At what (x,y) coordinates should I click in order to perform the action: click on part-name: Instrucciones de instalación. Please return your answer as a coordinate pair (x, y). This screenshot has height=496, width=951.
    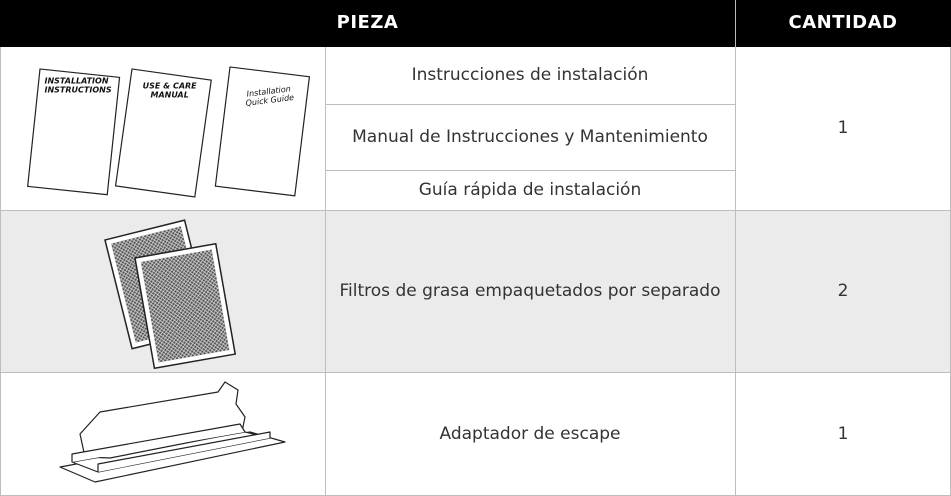
    Looking at the image, I should click on (530, 75).